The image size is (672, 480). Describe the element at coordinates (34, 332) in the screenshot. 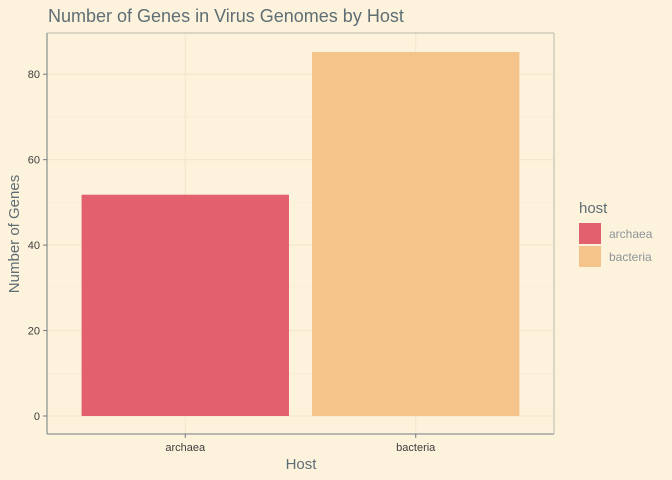

I see `y-tick-label: 20` at that location.